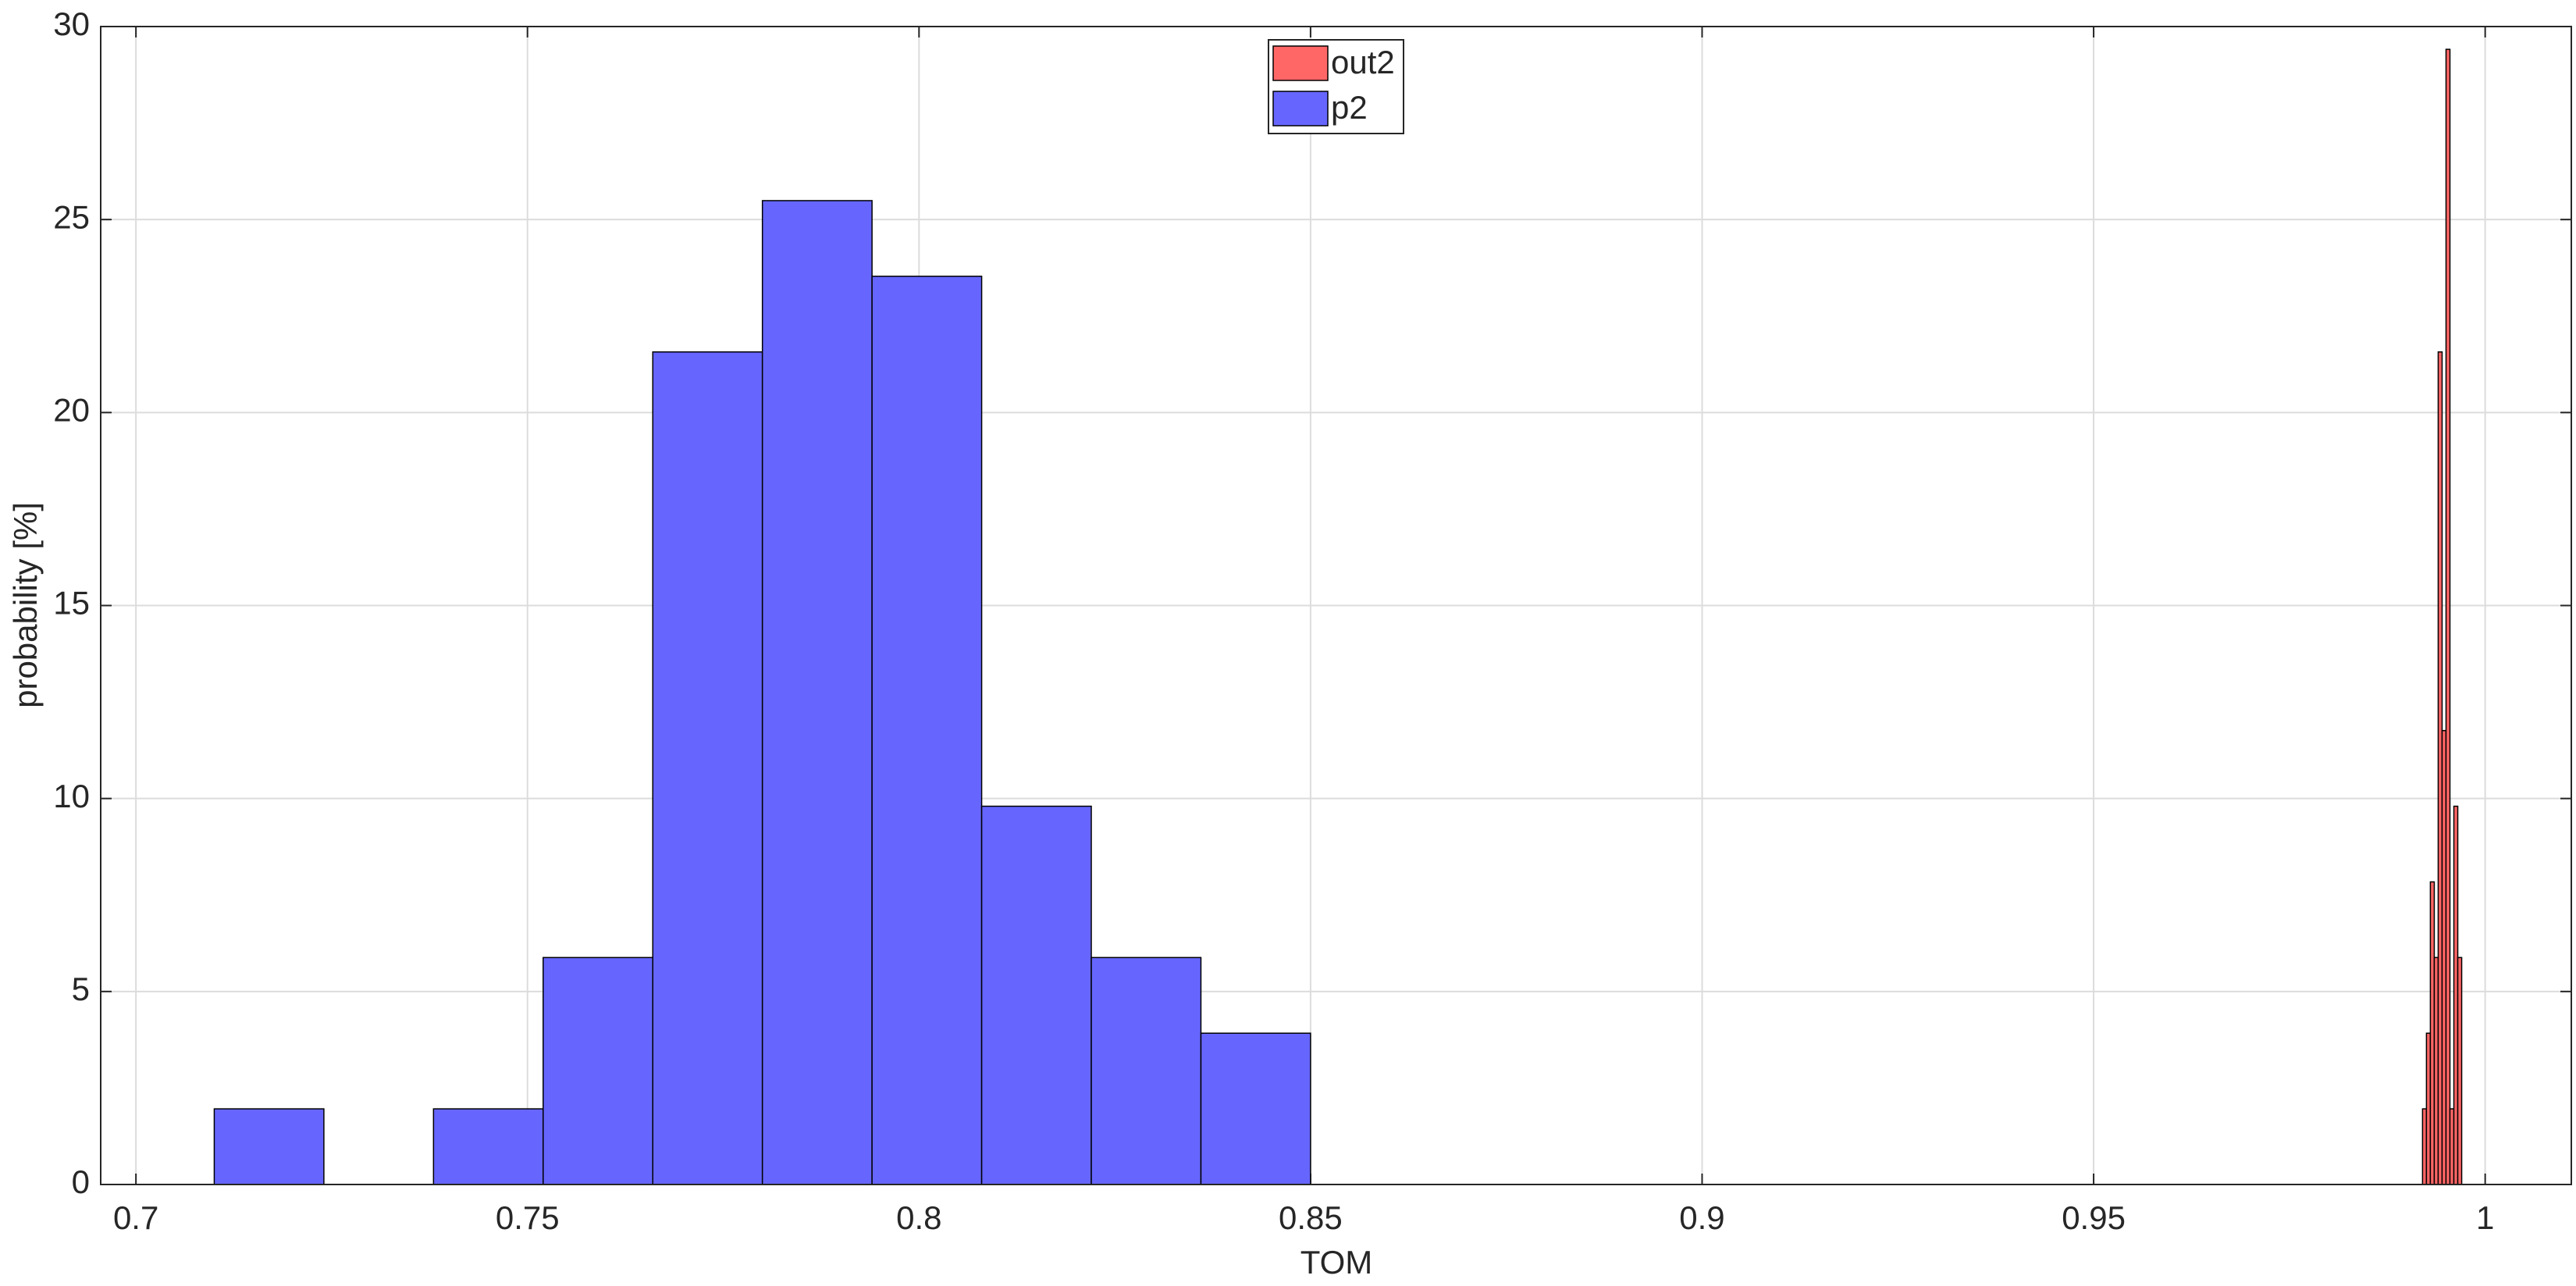 This screenshot has width=2576, height=1286. I want to click on x-tick-label: 0.8, so click(919, 1217).